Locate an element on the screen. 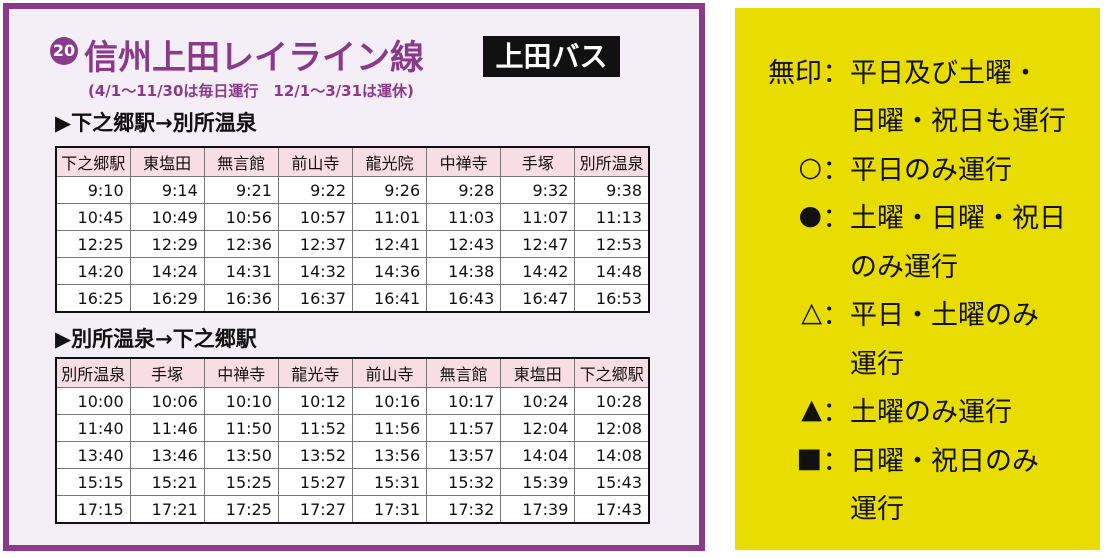  departure-time: 17:21 is located at coordinates (167, 509).